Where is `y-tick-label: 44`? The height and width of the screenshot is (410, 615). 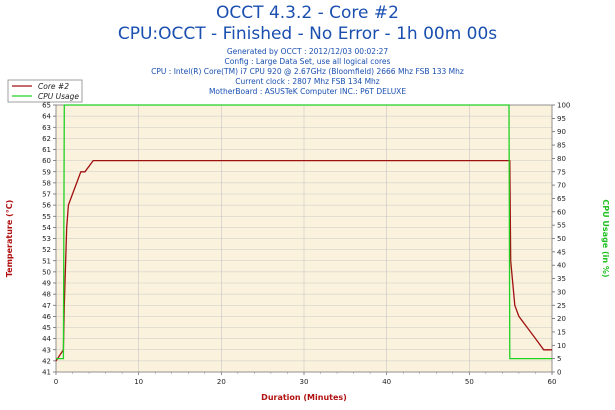 y-tick-label: 44 is located at coordinates (46, 339).